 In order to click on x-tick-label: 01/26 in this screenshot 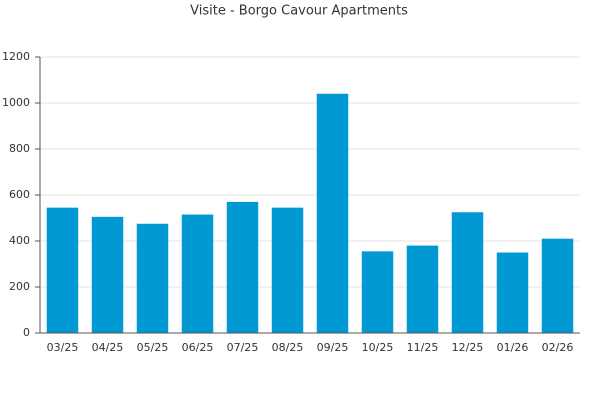, I will do `click(513, 347)`.